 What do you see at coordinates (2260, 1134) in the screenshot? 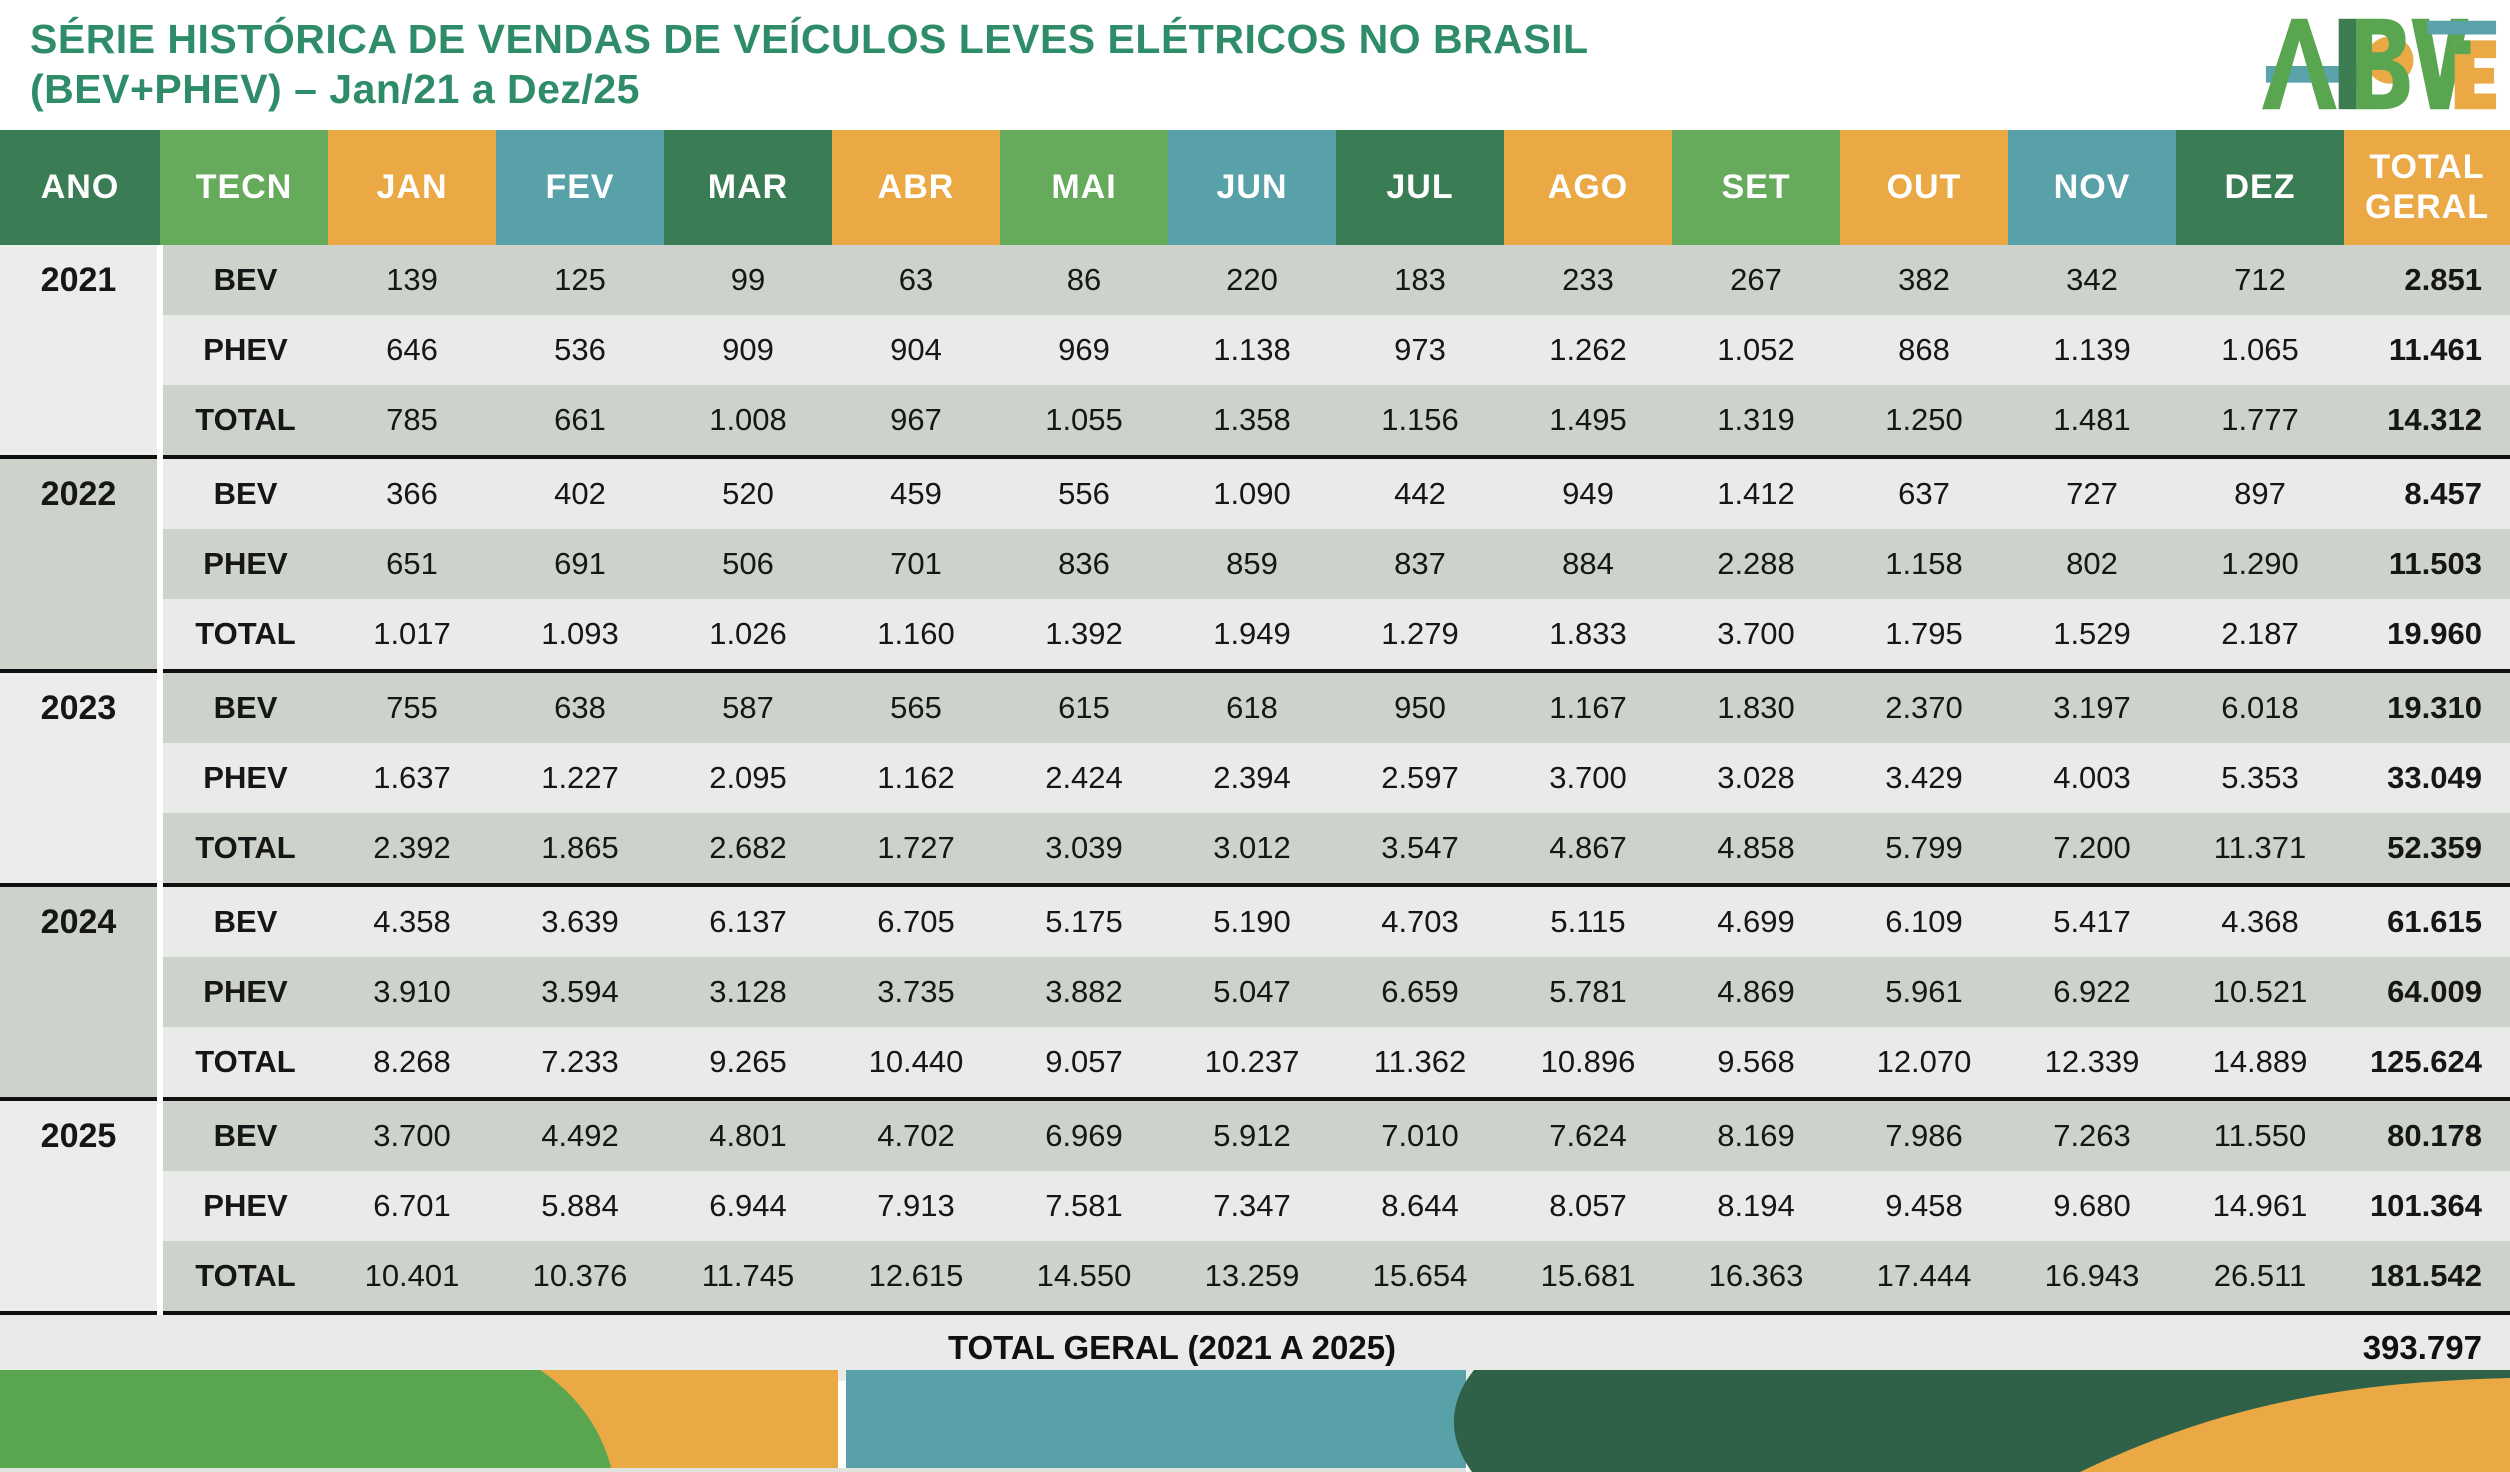
I see `value-cell-dez: 11.550` at bounding box center [2260, 1134].